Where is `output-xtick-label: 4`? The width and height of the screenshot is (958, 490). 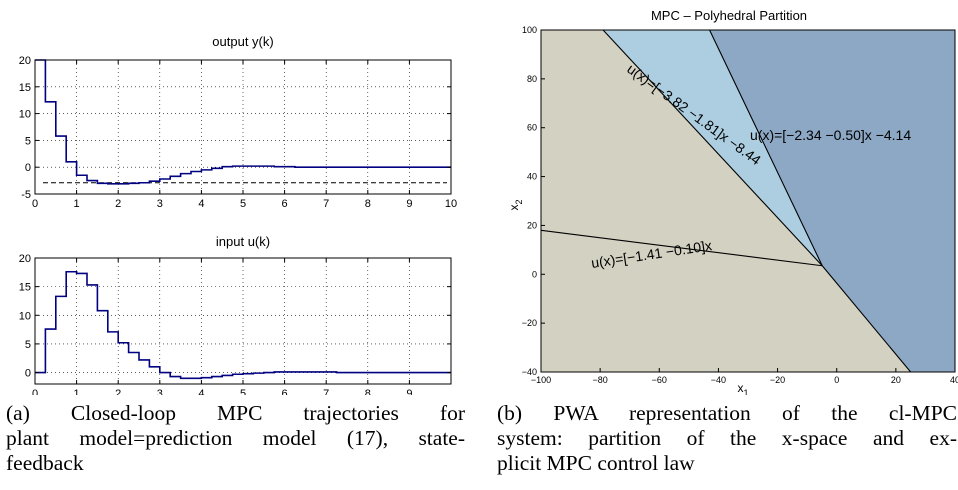 output-xtick-label: 4 is located at coordinates (201, 204).